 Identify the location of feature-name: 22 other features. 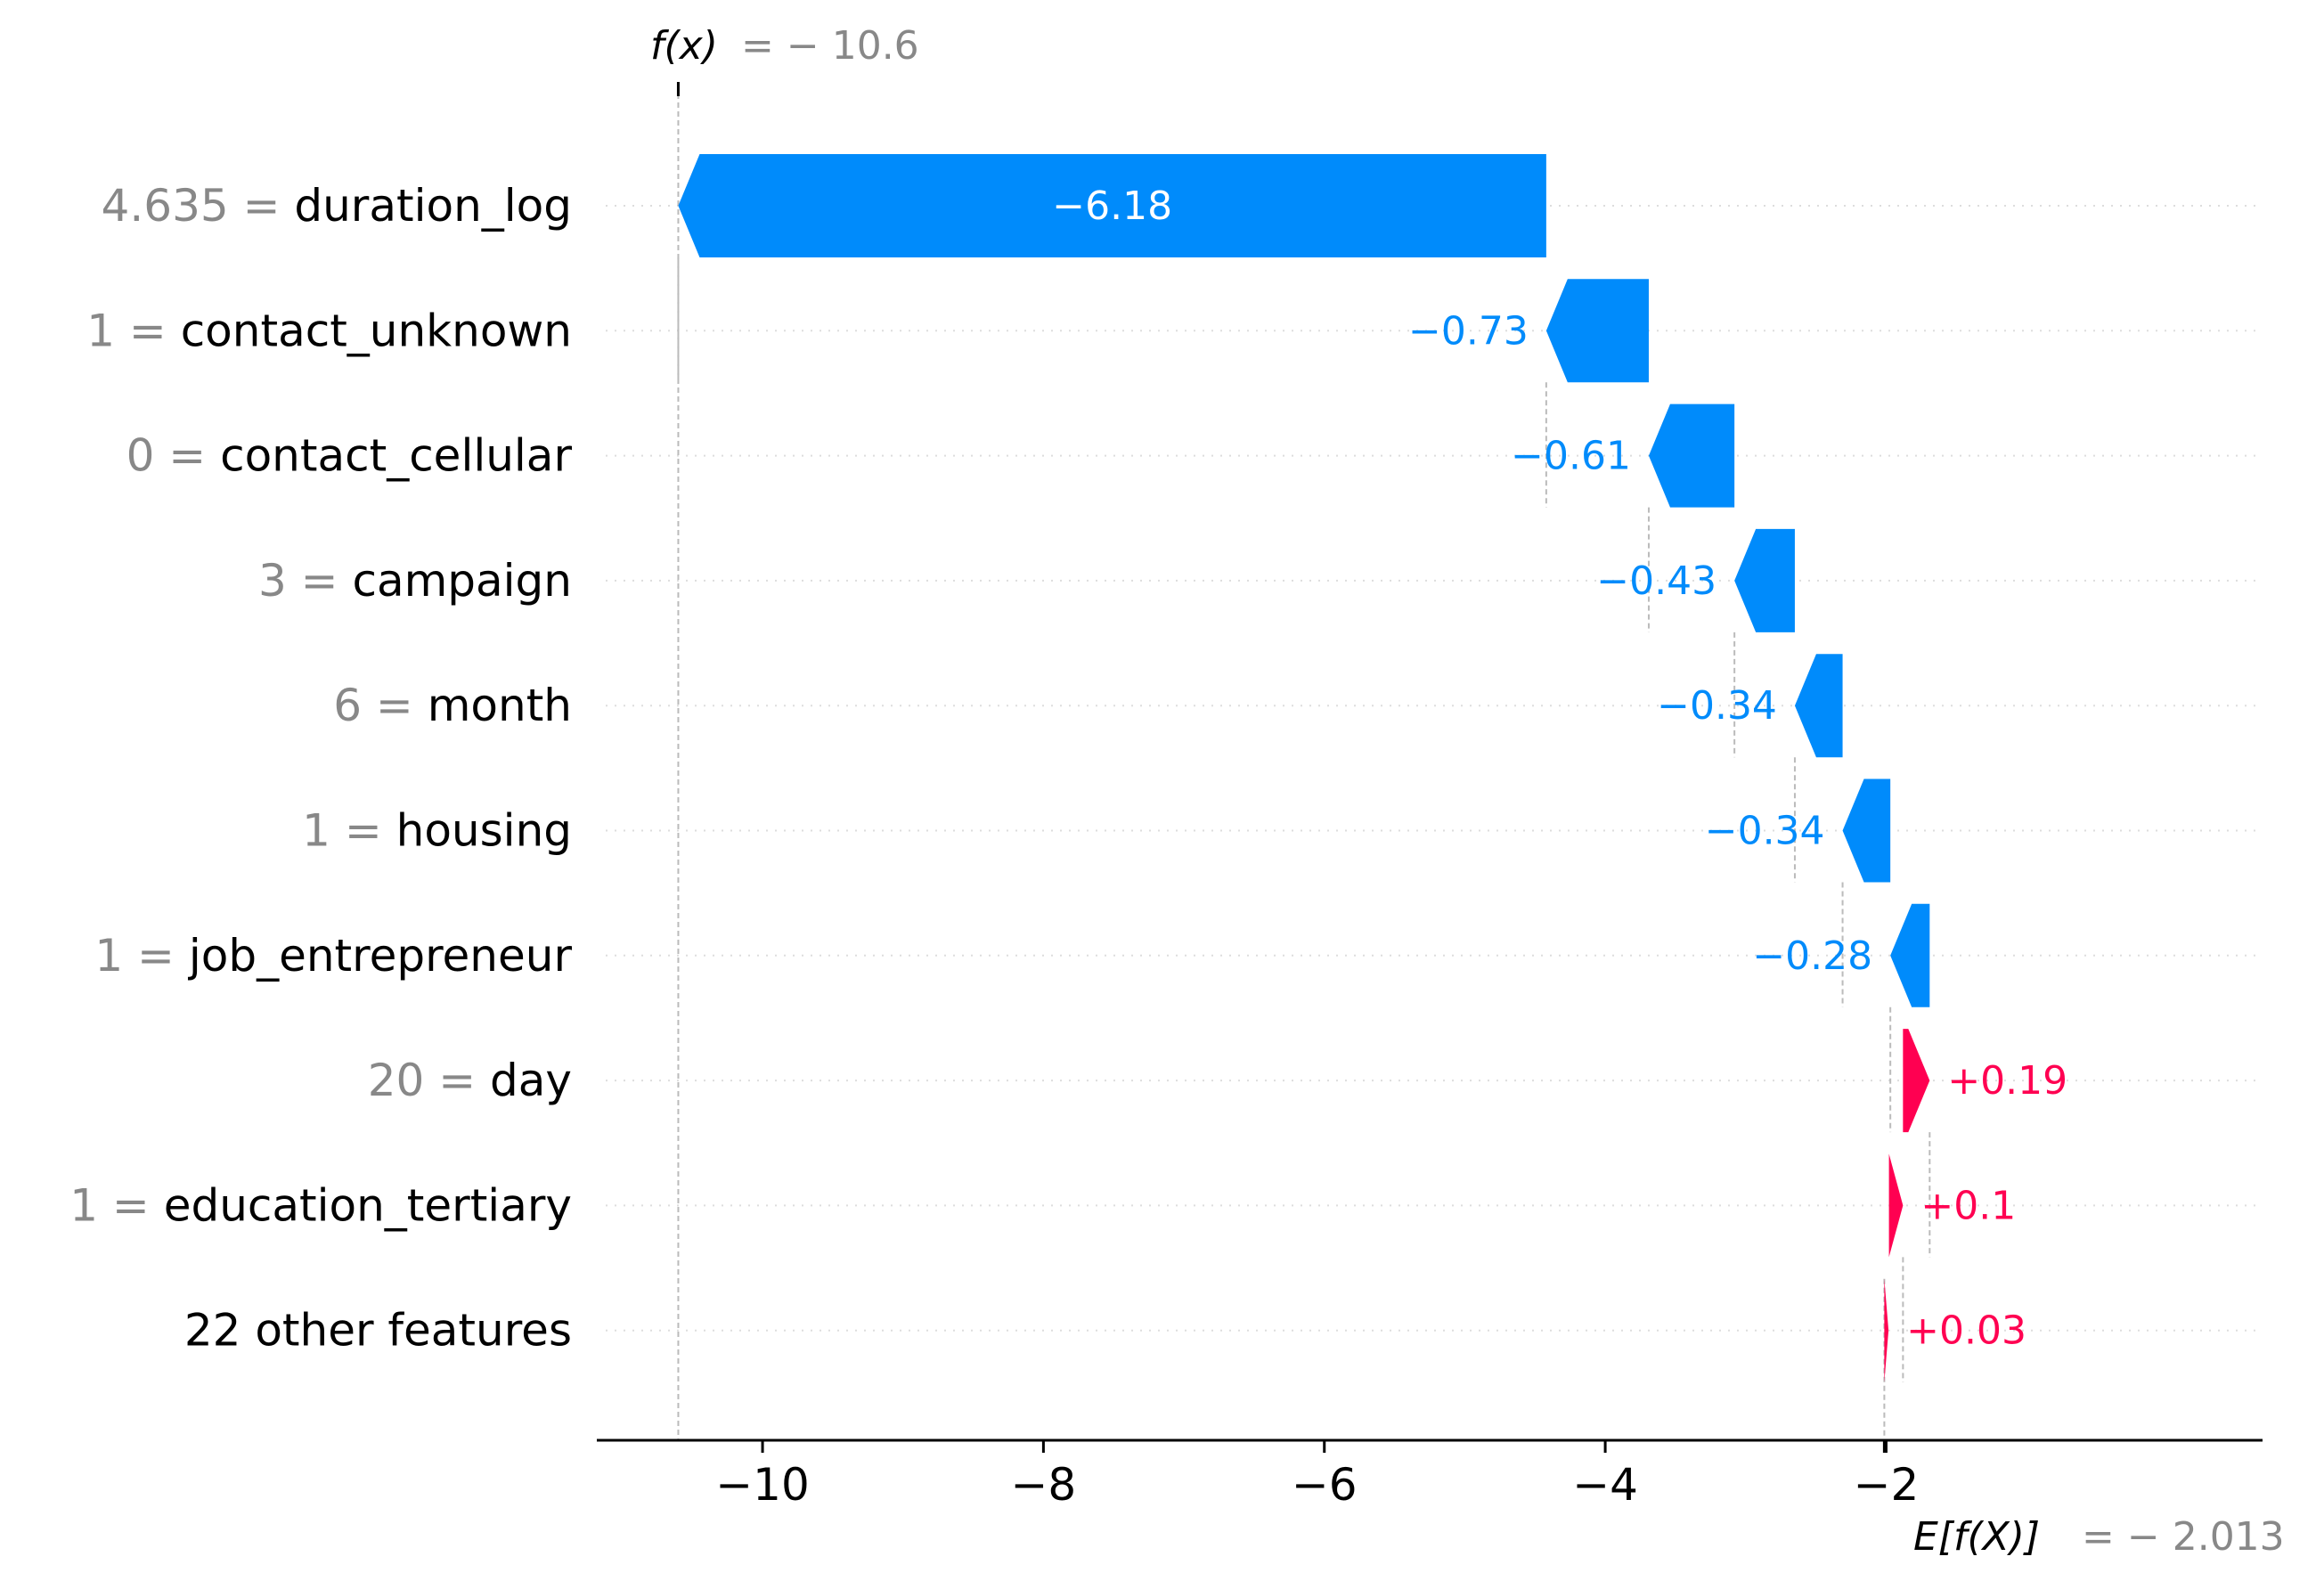
(378, 1331).